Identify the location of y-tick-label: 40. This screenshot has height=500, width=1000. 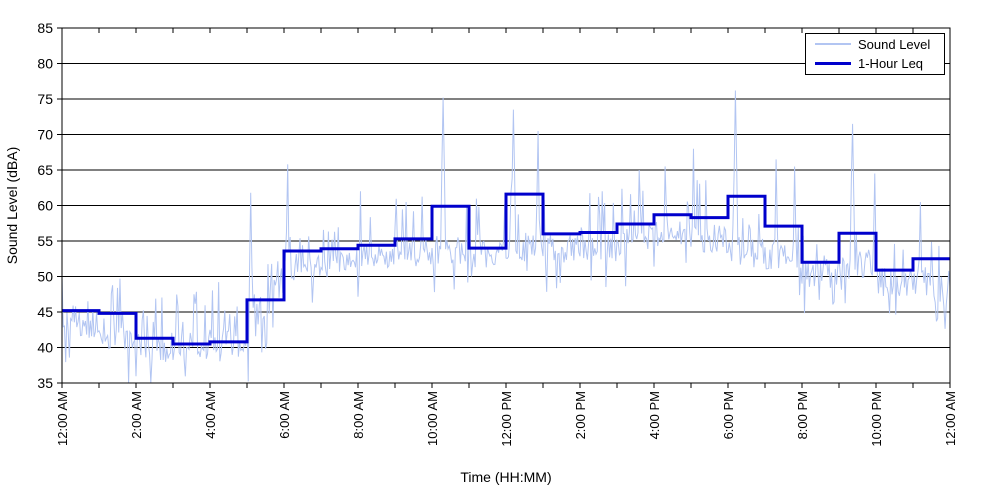
(45, 348).